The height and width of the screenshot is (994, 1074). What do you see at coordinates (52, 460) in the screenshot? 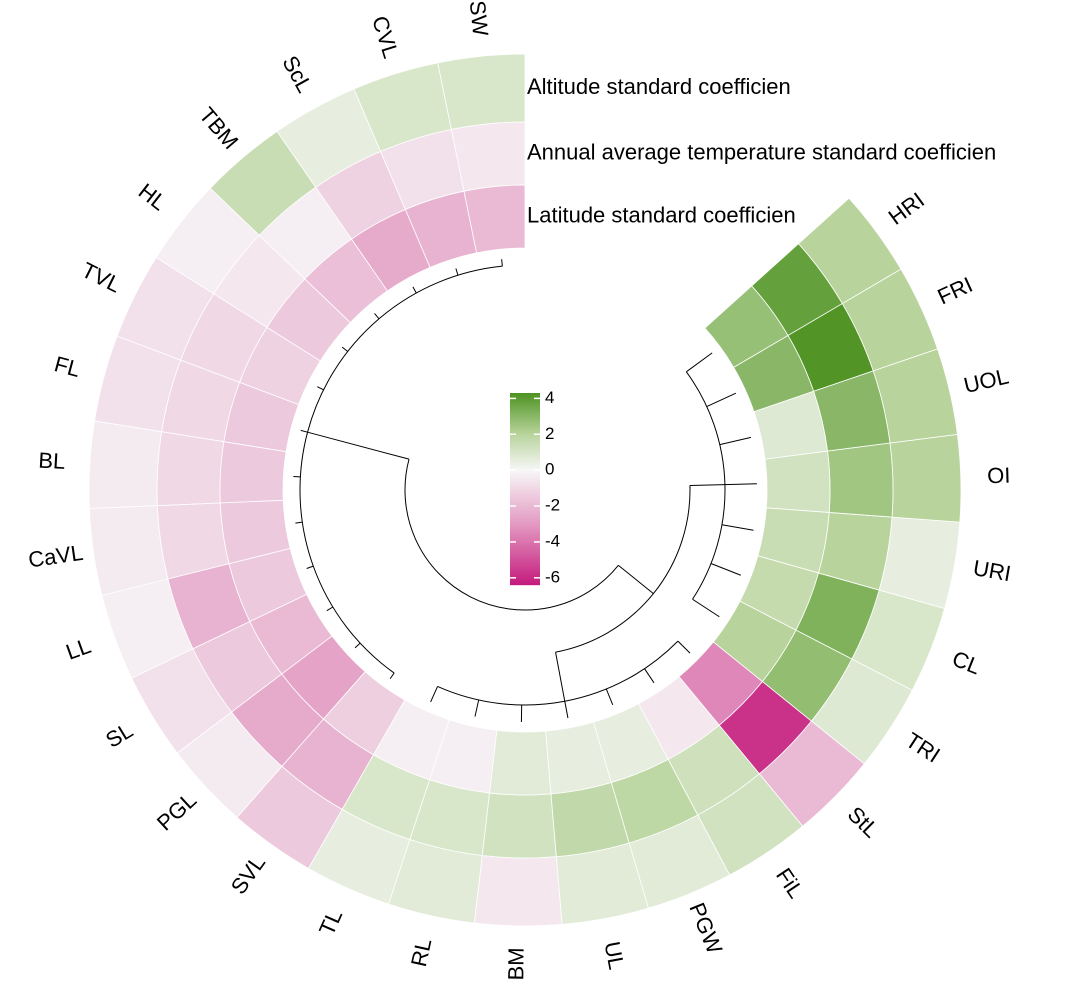
I see `category-label: BL` at bounding box center [52, 460].